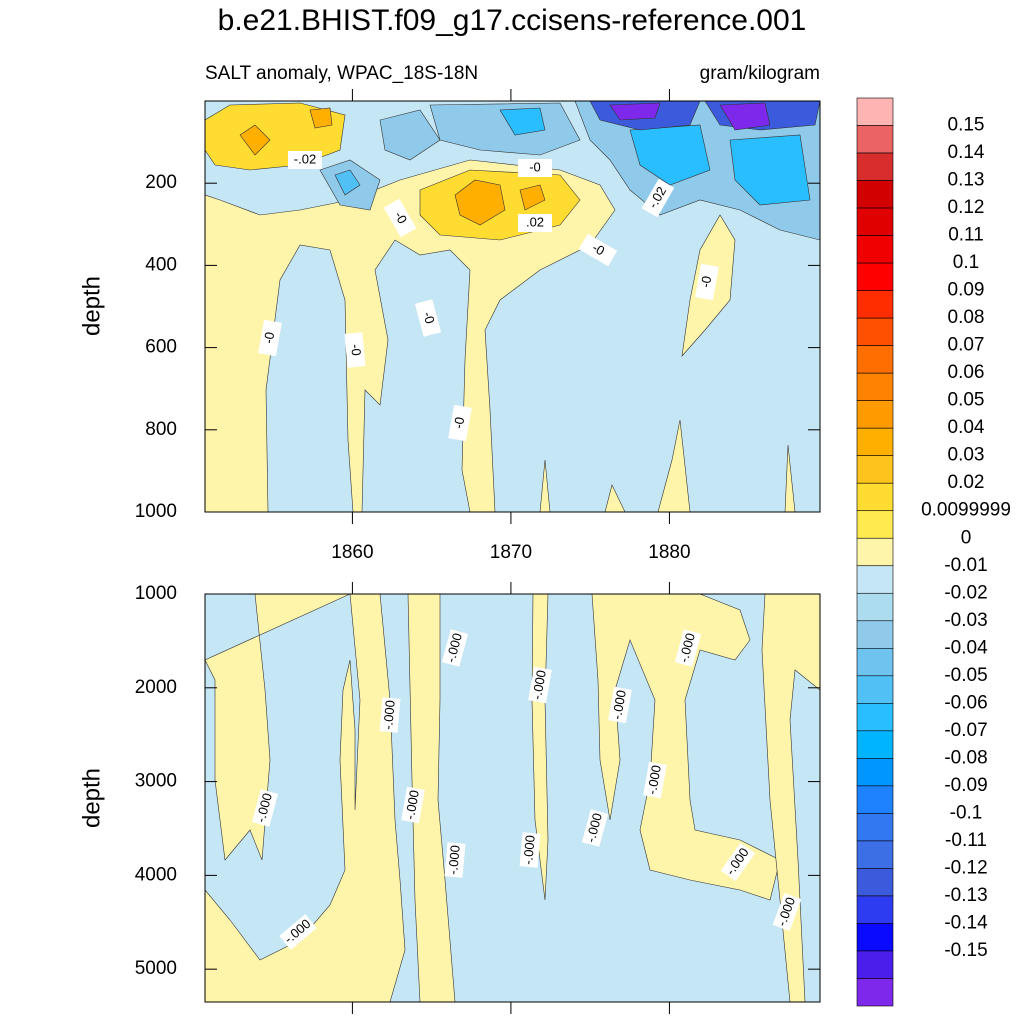 The image size is (1024, 1024). What do you see at coordinates (965, 950) in the screenshot?
I see `colorbar-label: -0.15` at bounding box center [965, 950].